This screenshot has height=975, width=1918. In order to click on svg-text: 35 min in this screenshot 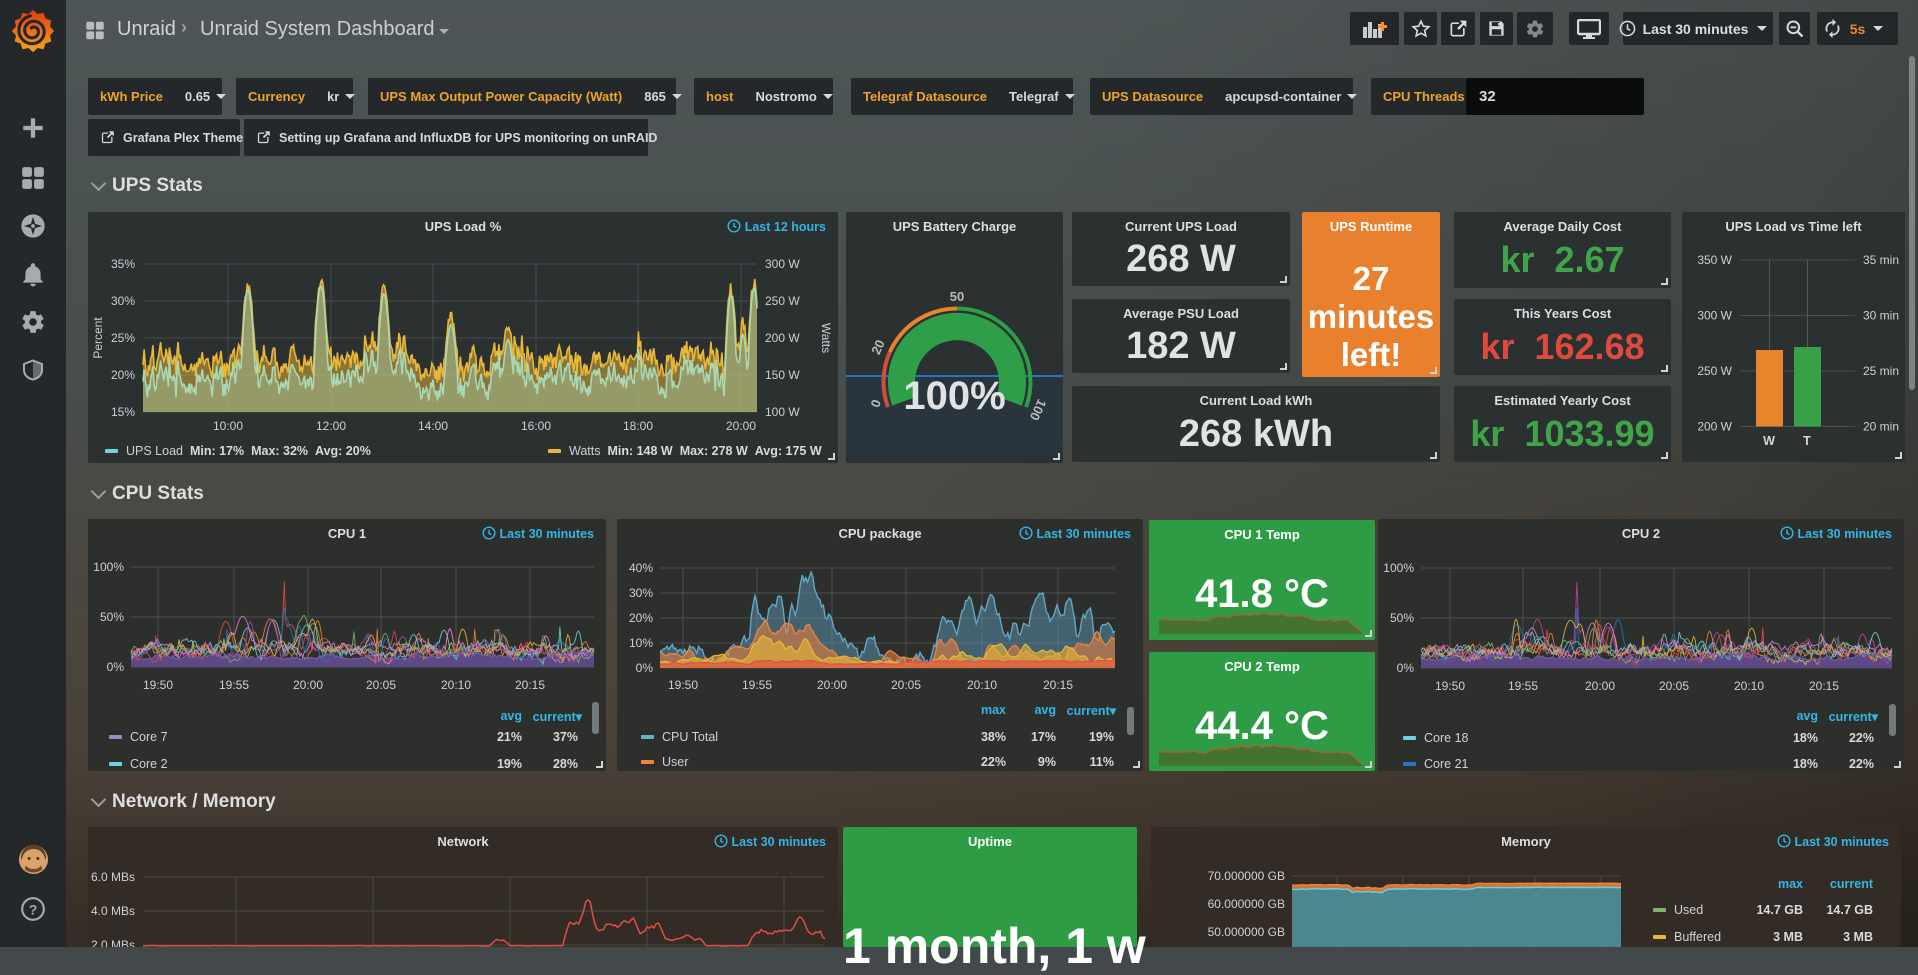, I will do `click(1881, 260)`.